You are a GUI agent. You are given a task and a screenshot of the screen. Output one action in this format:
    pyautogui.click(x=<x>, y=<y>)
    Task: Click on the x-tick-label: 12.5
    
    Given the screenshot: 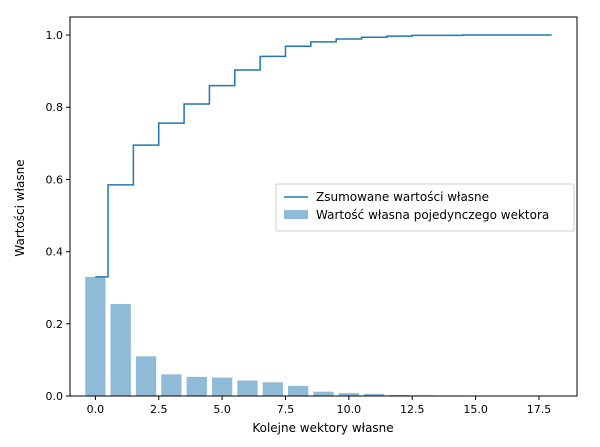 What is the action you would take?
    pyautogui.click(x=412, y=409)
    